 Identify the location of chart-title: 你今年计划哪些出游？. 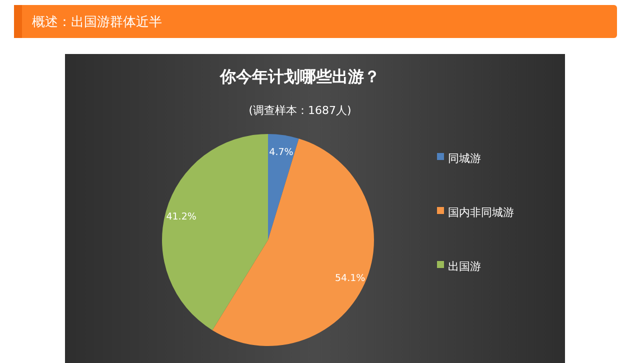
(299, 76).